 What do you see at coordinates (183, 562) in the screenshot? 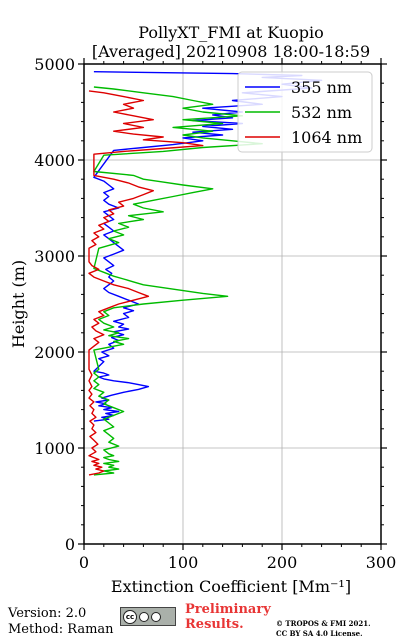
I see `x-tick-label: 100` at bounding box center [183, 562].